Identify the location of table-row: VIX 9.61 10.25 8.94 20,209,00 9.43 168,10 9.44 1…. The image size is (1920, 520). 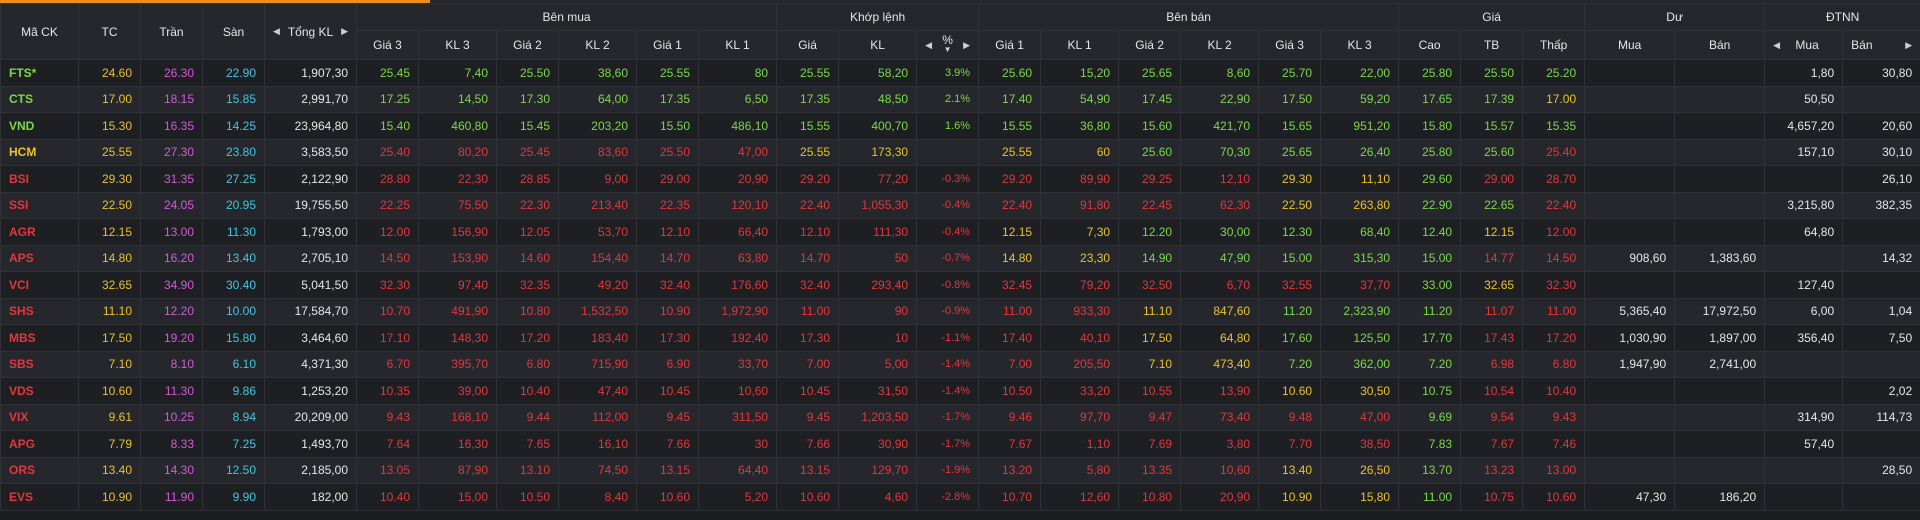
(960, 417).